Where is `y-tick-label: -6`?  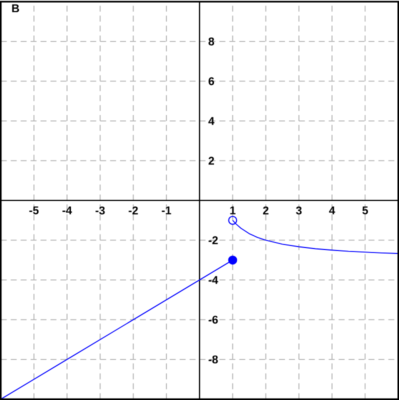 y-tick-label: -6 is located at coordinates (213, 320).